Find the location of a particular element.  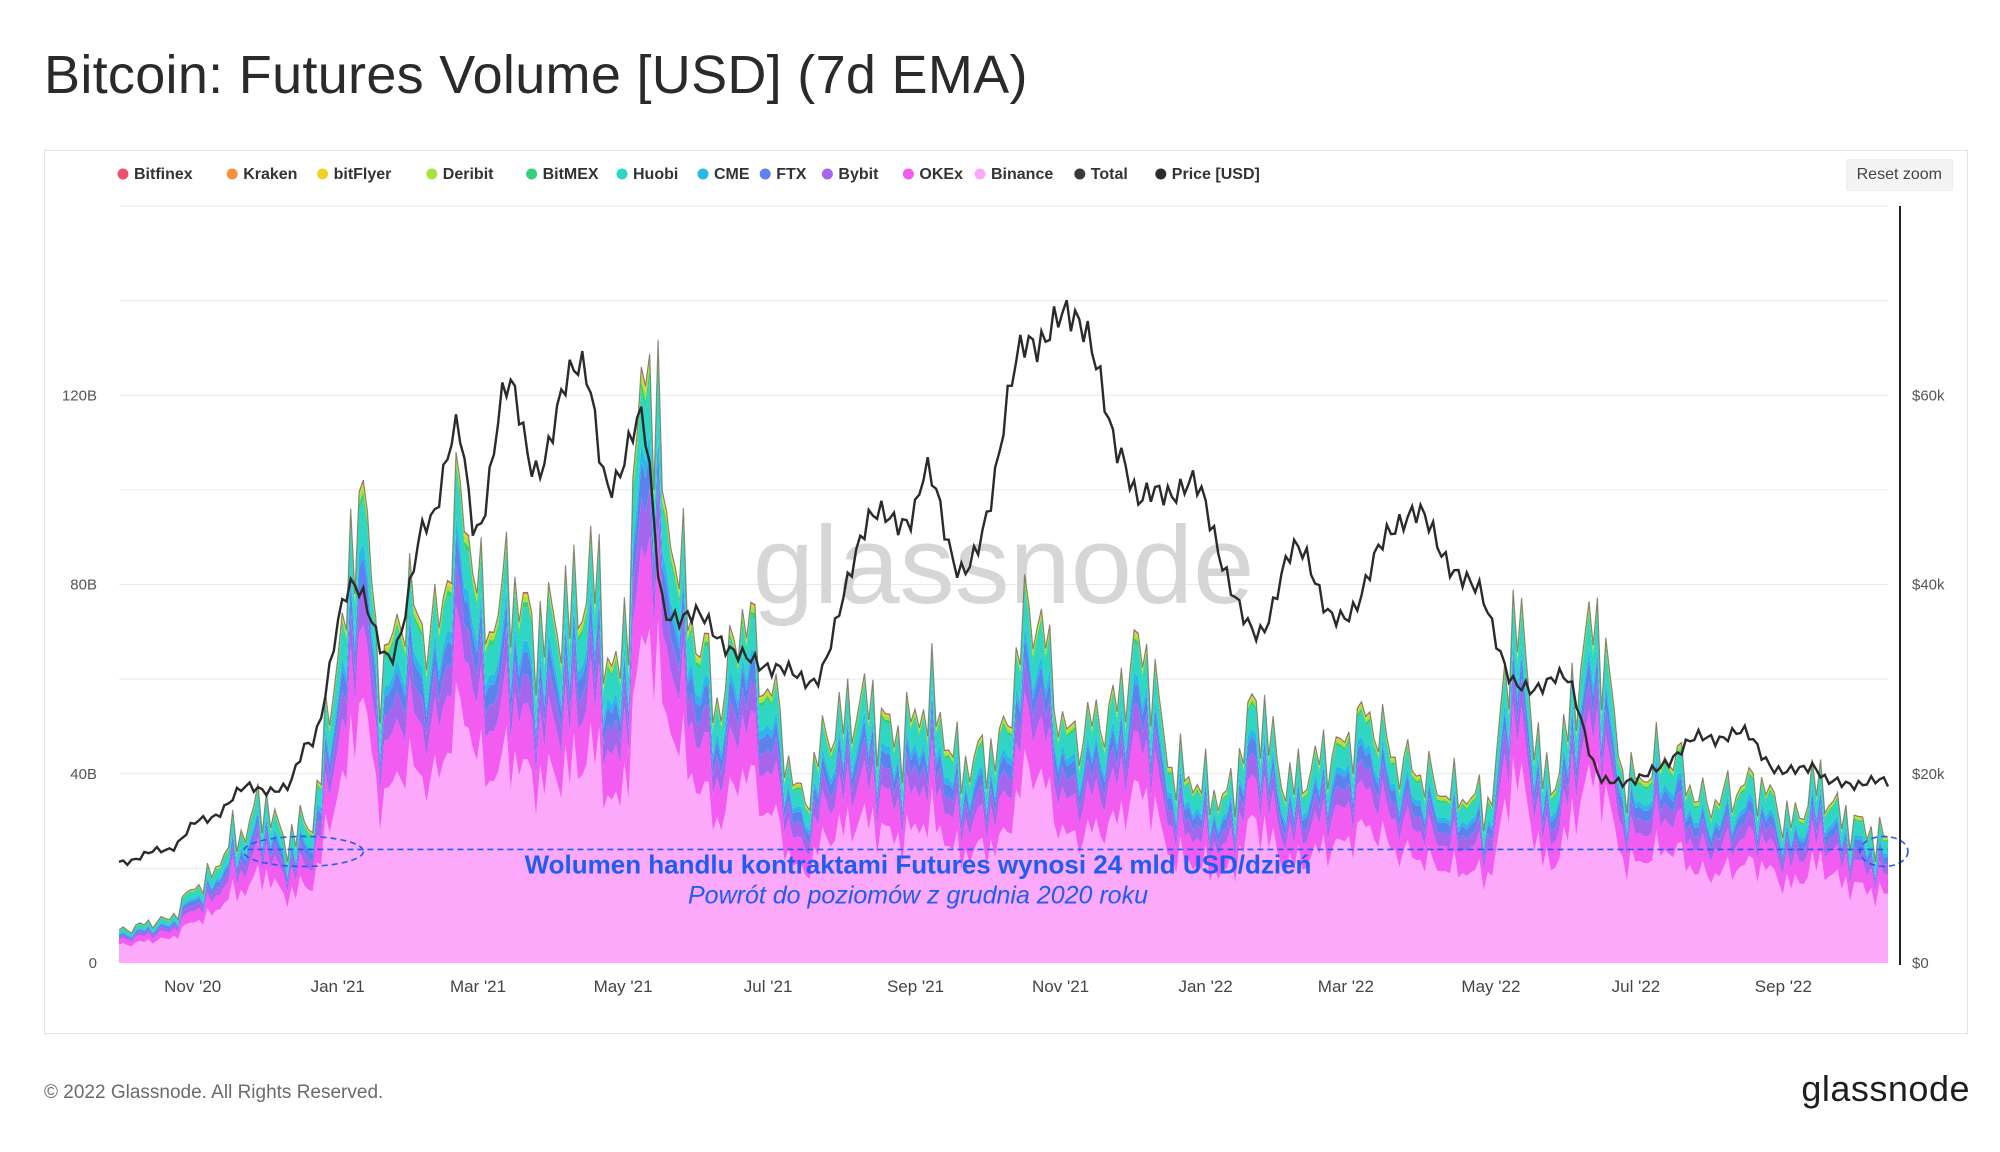

glassnode-logo: glassnode is located at coordinates (1885, 1088).